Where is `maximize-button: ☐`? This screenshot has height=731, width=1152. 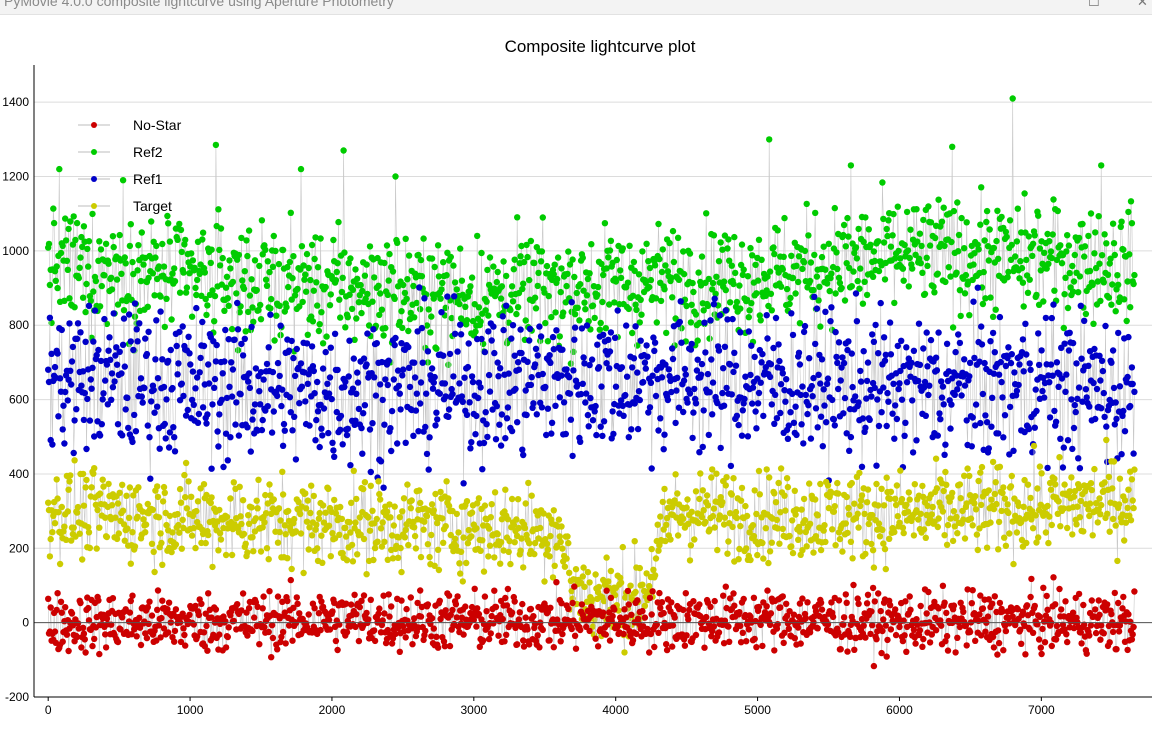
maximize-button: ☐ is located at coordinates (1094, 4).